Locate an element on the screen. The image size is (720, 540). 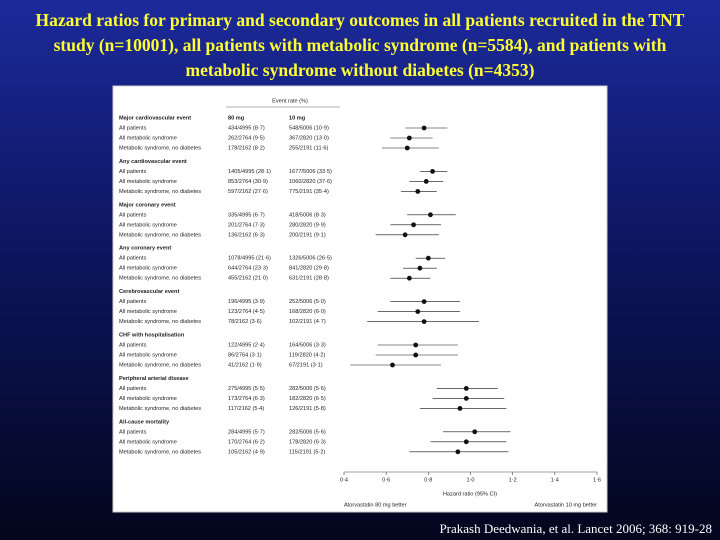
rate-80: 1405/4995 (28·1) is located at coordinates (249, 172).